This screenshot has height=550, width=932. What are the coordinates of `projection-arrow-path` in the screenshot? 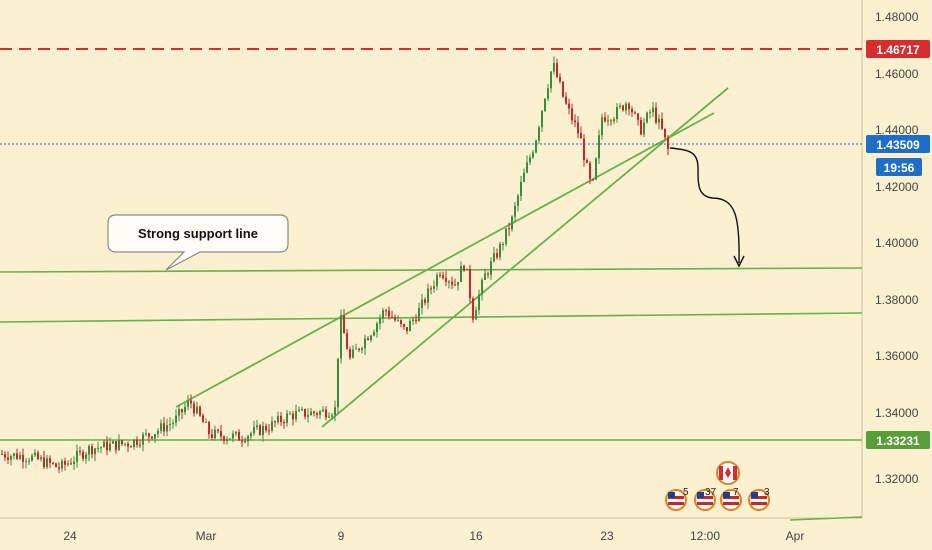 It's located at (704, 205).